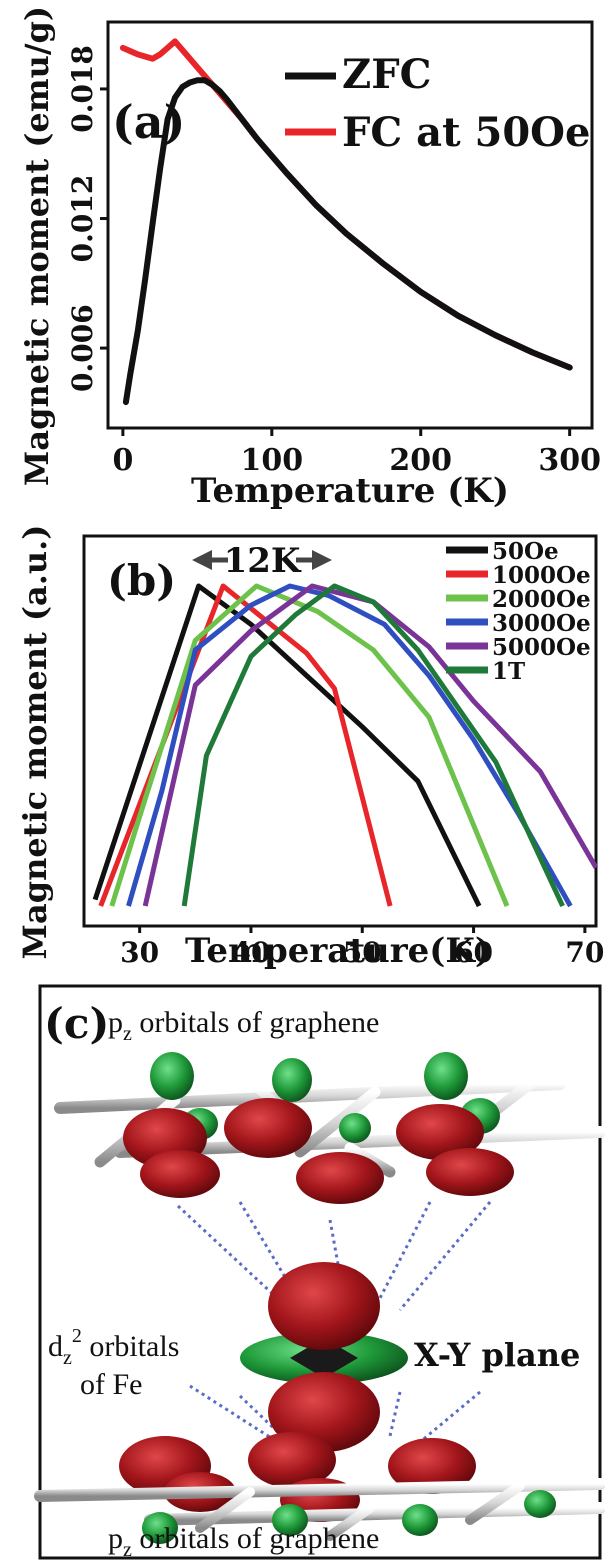 The height and width of the screenshot is (1564, 605). Describe the element at coordinates (245, 745) in the screenshot. I see `series-line-1000oe` at that location.